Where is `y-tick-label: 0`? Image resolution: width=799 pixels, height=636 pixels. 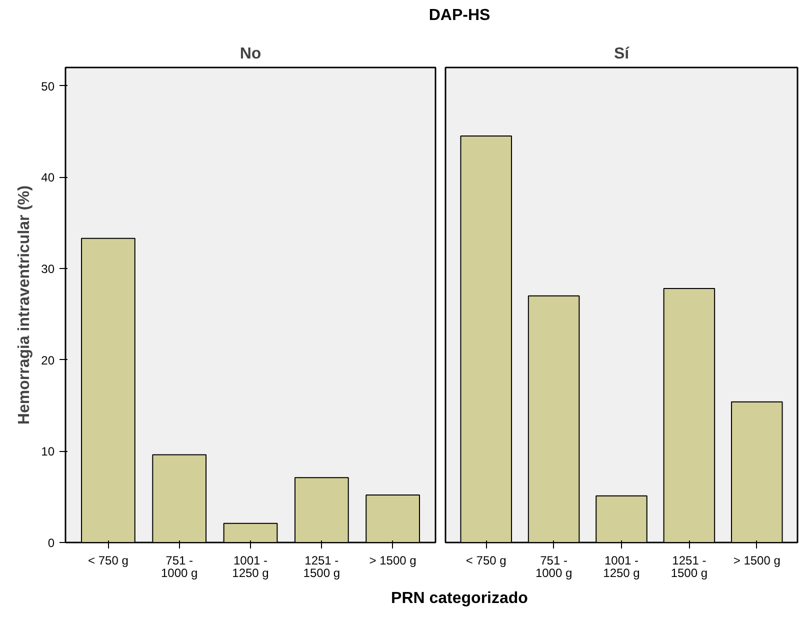
y-tick-label: 0 is located at coordinates (51, 543).